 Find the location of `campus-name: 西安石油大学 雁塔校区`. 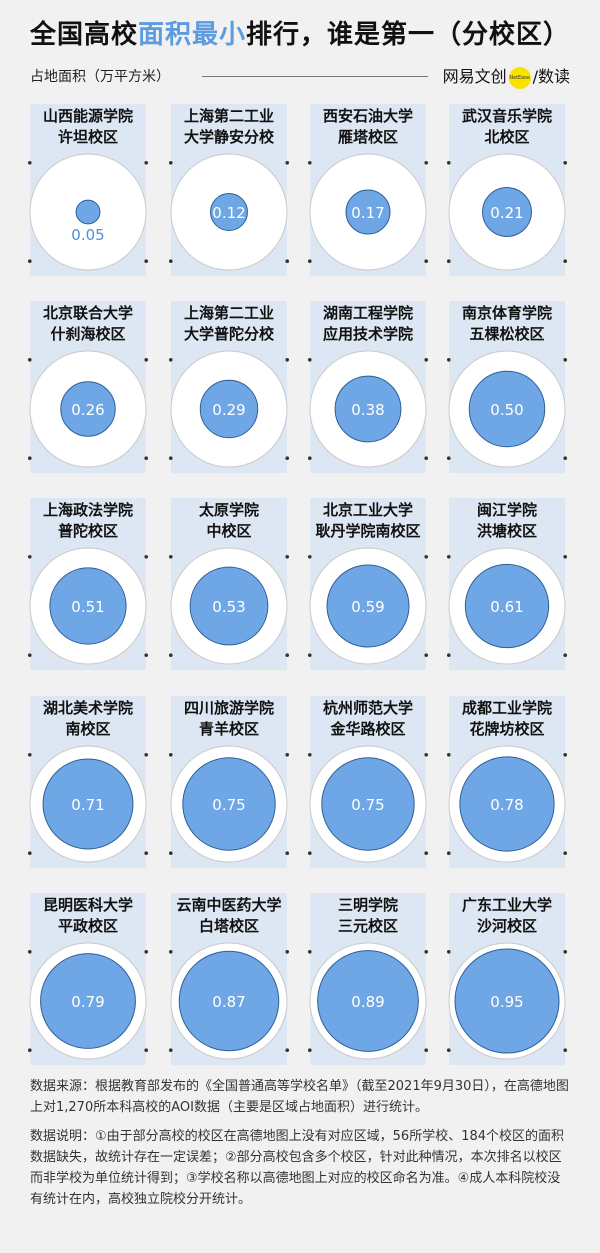

campus-name: 西安石油大学 雁塔校区 is located at coordinates (368, 127).